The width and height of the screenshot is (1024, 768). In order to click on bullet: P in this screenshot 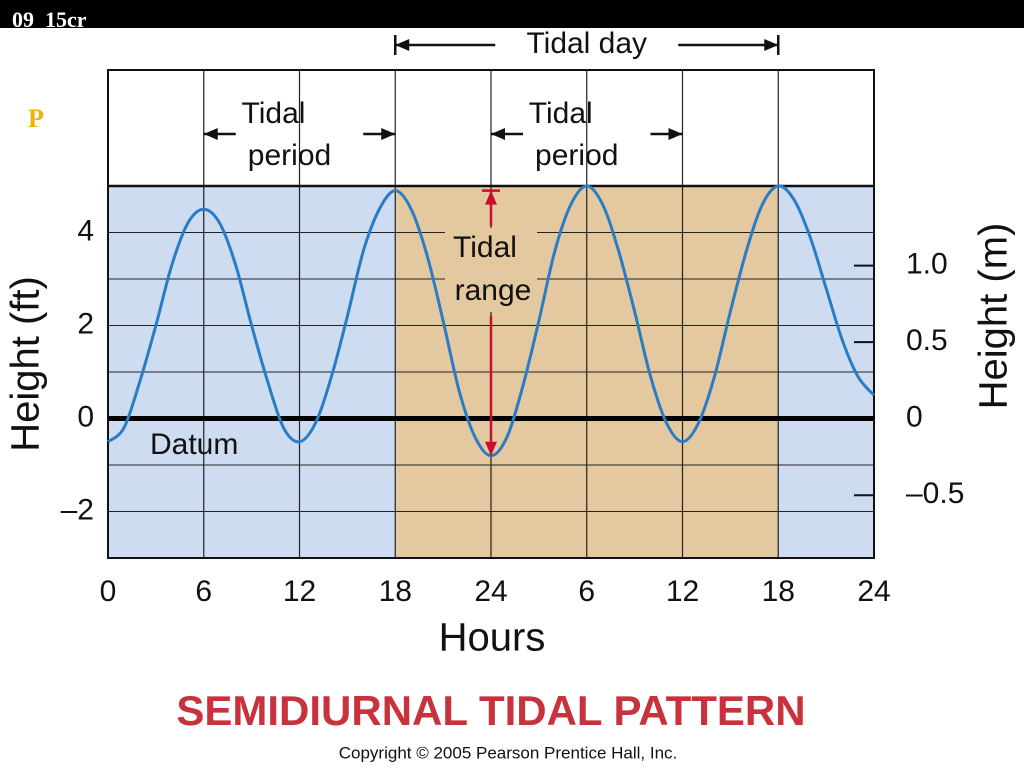, I will do `click(36, 118)`.